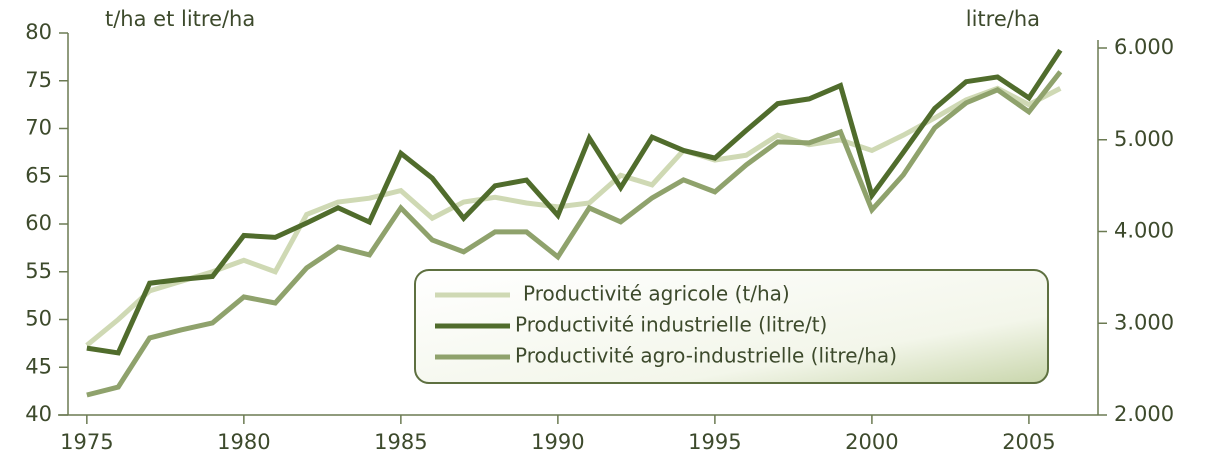 This screenshot has height=466, width=1206. I want to click on legend-box, so click(731, 326).